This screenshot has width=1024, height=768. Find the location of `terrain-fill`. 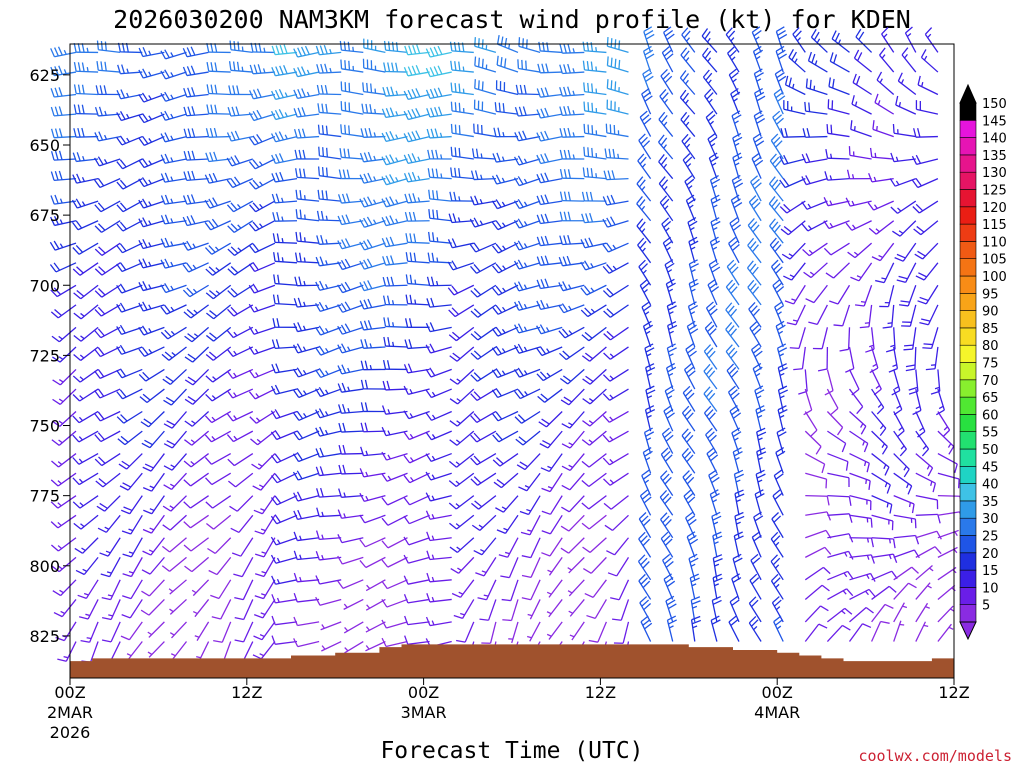

terrain-fill is located at coordinates (512, 661).